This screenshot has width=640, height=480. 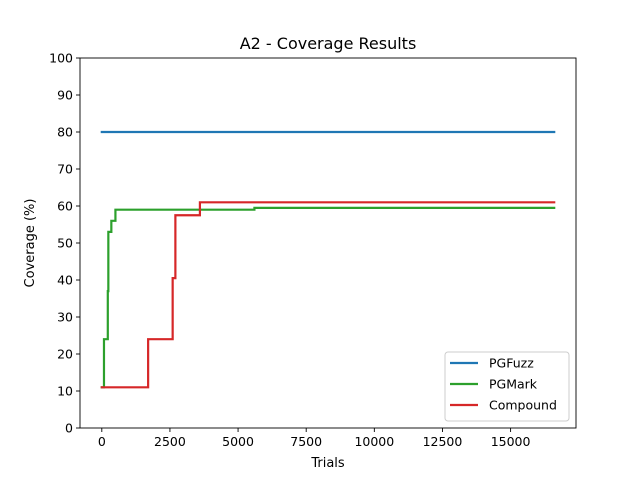 I want to click on y-tick-label: 90, so click(x=65, y=95).